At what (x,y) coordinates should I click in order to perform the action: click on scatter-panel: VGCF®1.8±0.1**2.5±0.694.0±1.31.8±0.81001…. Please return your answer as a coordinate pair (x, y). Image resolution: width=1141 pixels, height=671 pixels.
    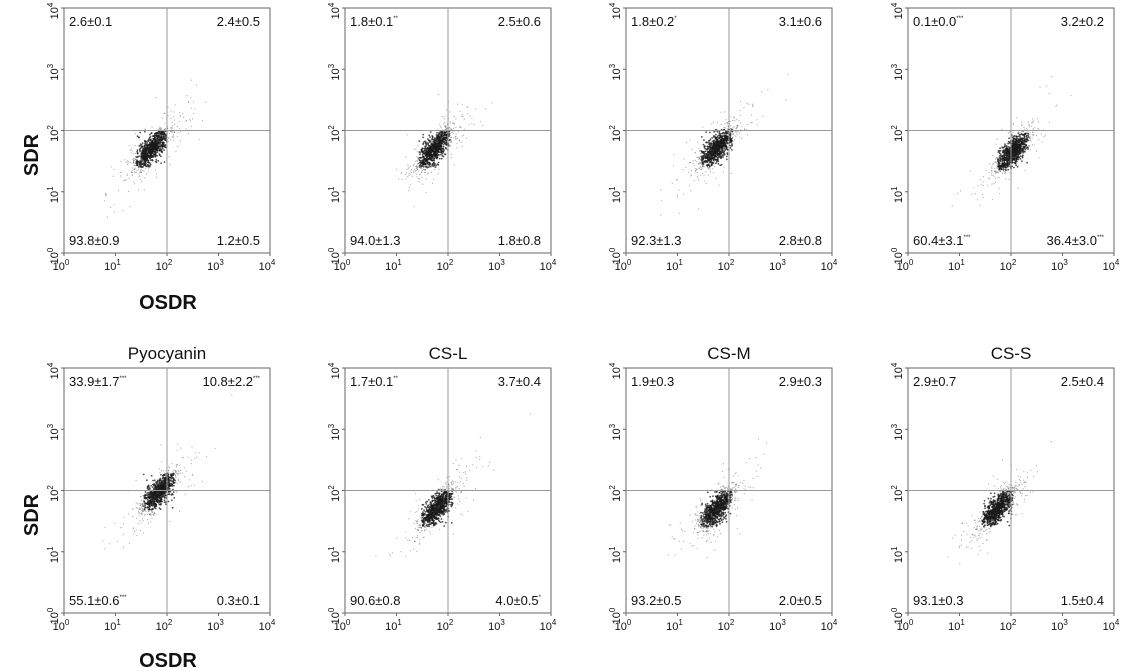
    Looking at the image, I should click on (442, 136).